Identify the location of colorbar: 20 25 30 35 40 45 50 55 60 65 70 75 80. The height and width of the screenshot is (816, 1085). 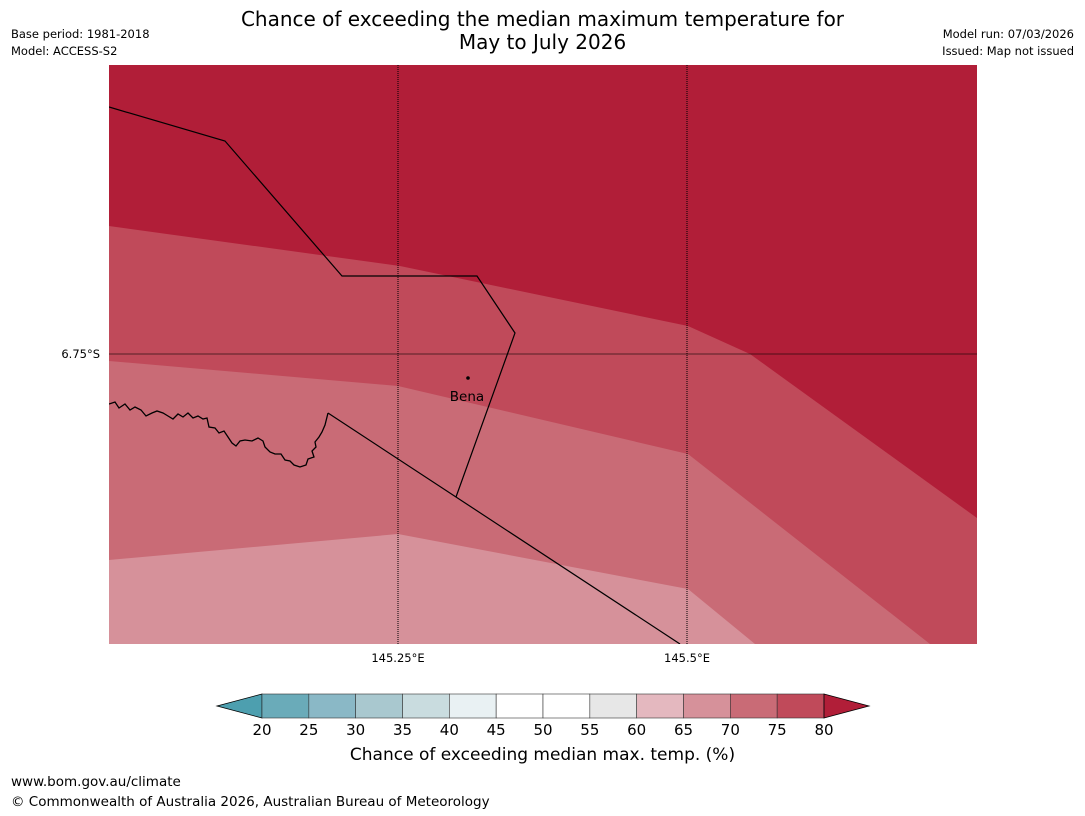
(543, 716).